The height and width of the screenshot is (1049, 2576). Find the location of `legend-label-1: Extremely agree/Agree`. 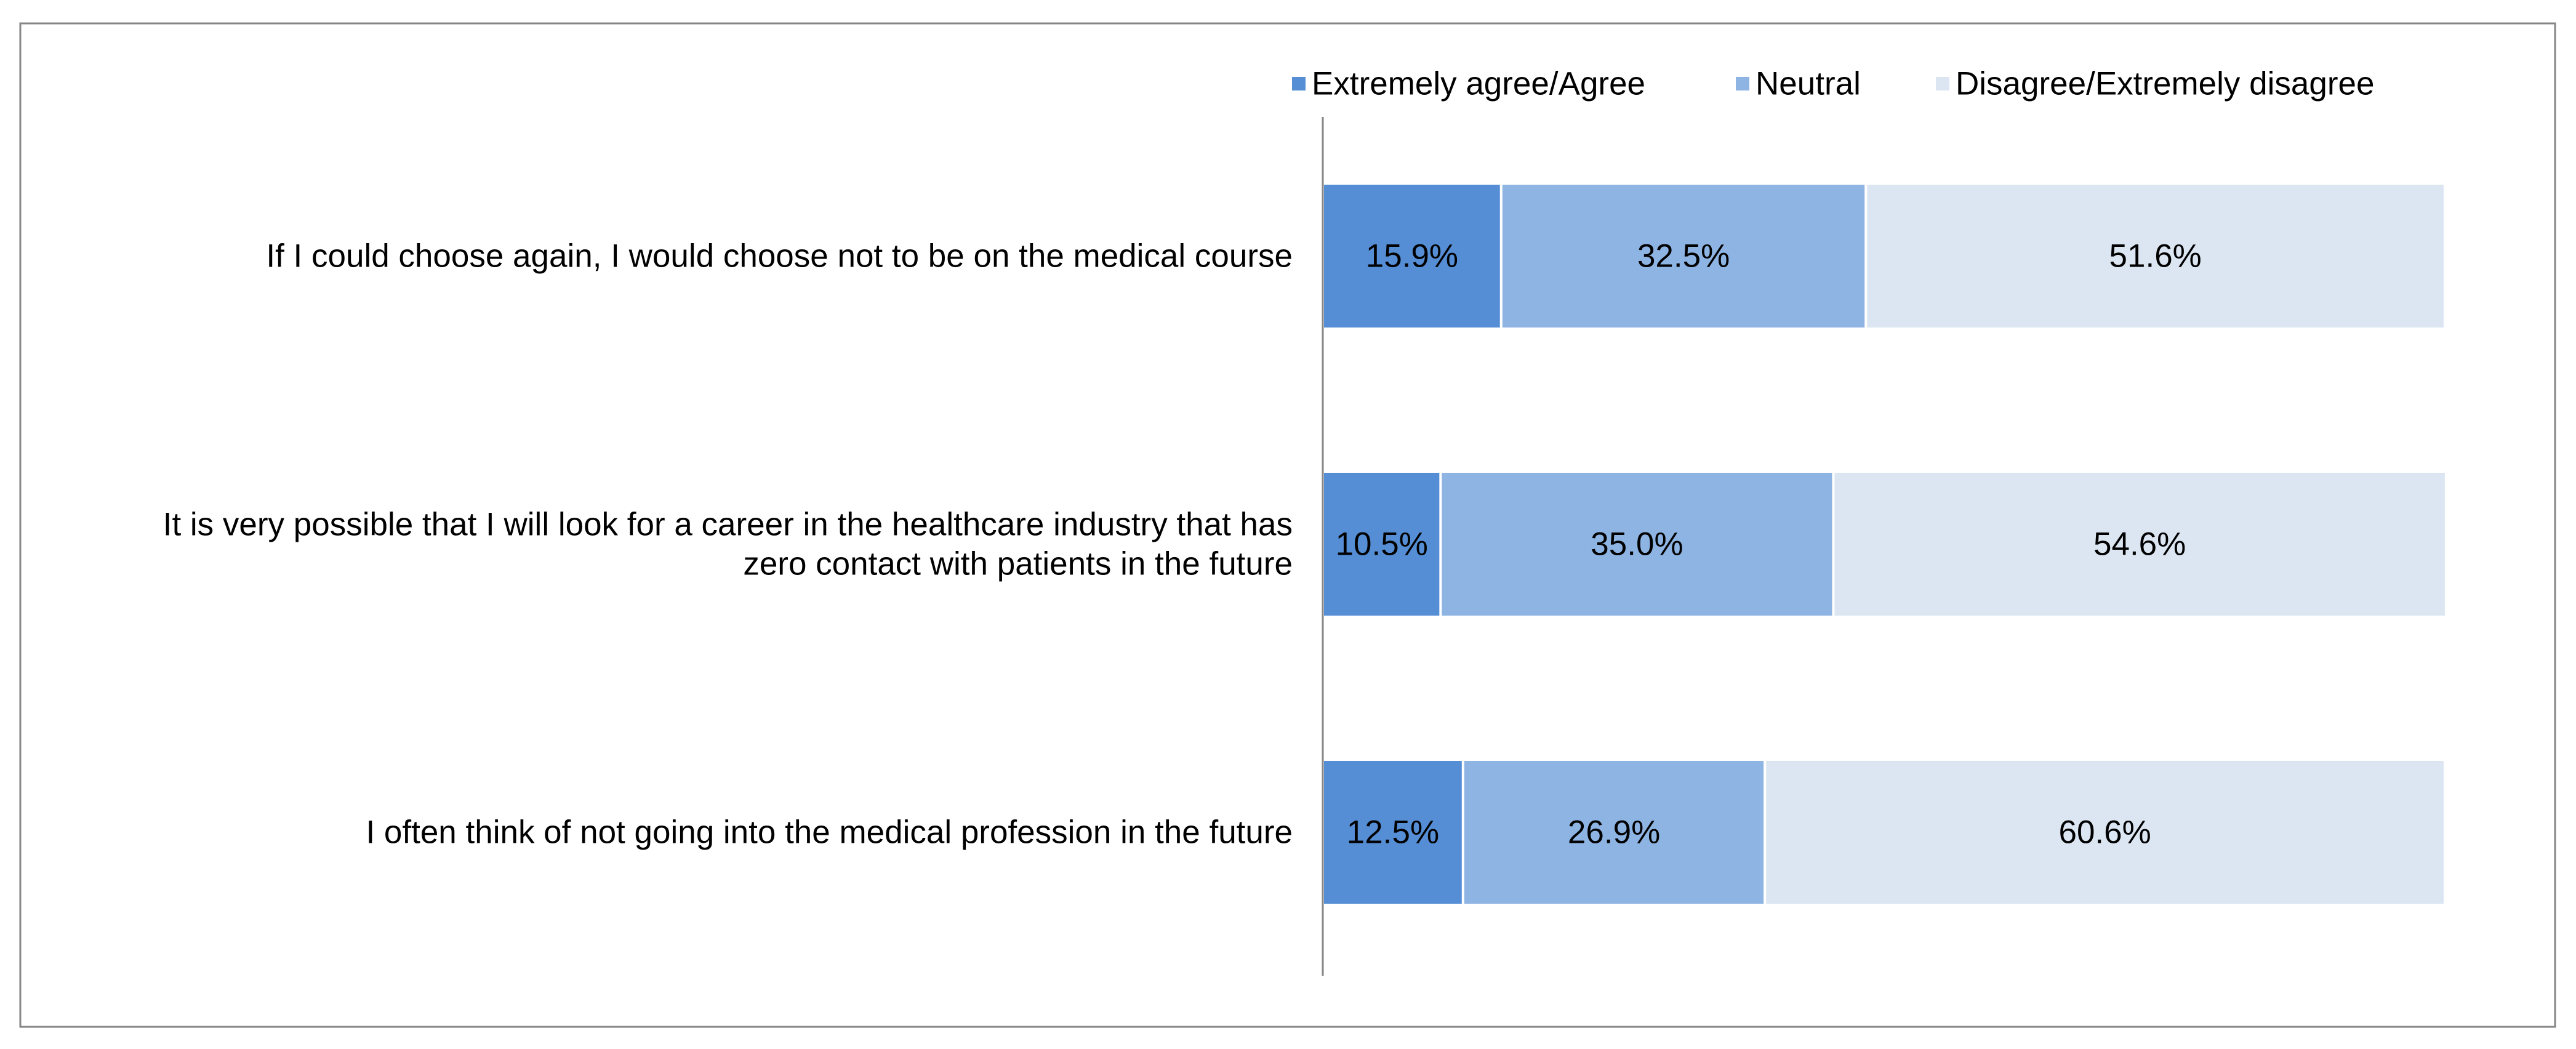

legend-label-1: Extremely agree/Agree is located at coordinates (1478, 84).